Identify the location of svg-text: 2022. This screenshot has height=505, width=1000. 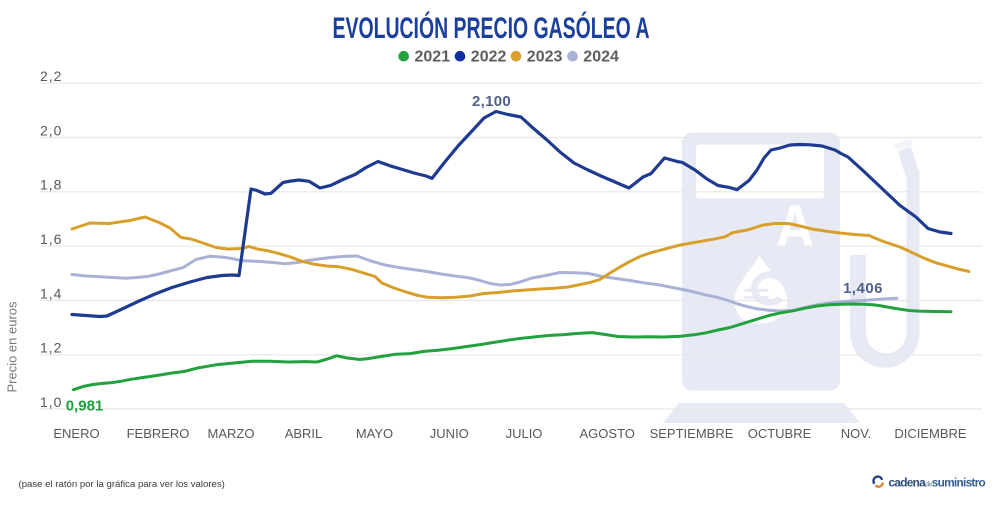
(489, 57).